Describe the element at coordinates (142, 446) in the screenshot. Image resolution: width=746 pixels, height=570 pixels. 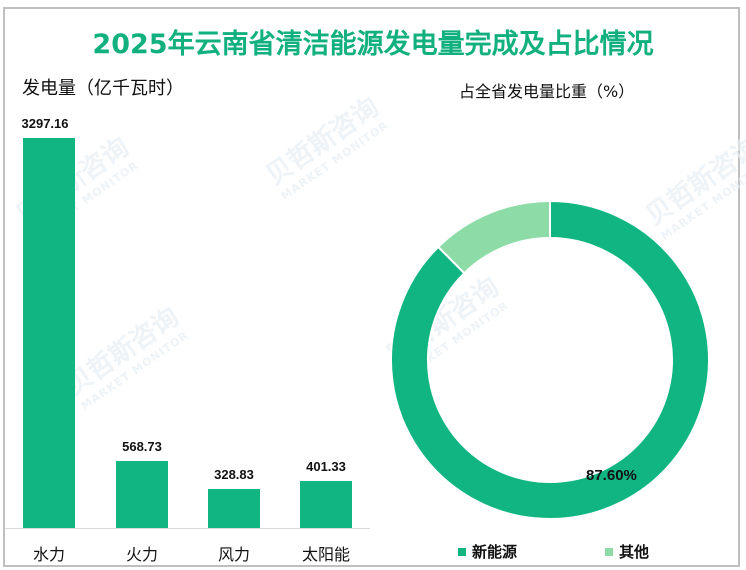
I see `bar-value-label: 568.73` at that location.